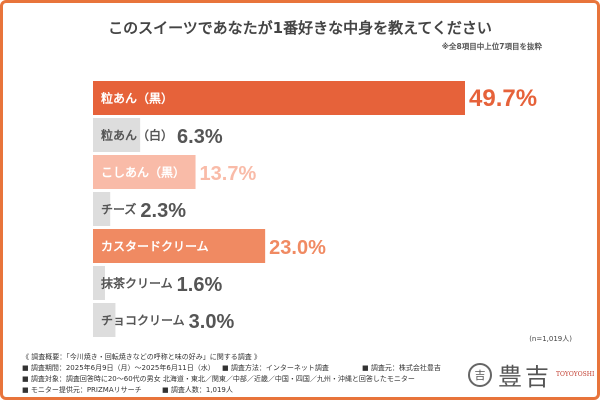 The height and width of the screenshot is (400, 600). What do you see at coordinates (480, 374) in the screenshot?
I see `logo-seal-icon: 吉` at bounding box center [480, 374].